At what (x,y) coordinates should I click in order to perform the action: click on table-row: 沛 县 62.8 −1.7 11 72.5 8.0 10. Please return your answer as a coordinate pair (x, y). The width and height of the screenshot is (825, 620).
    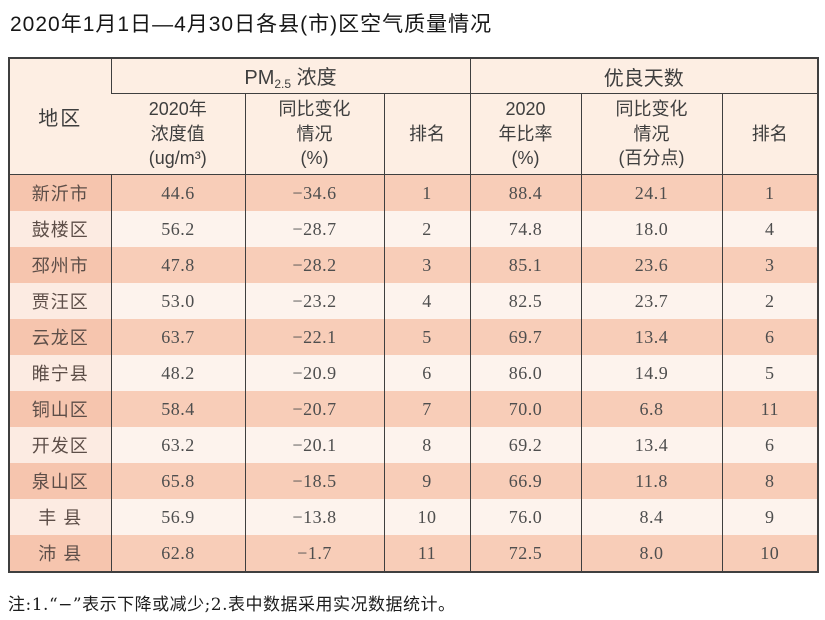
    Looking at the image, I should click on (414, 553).